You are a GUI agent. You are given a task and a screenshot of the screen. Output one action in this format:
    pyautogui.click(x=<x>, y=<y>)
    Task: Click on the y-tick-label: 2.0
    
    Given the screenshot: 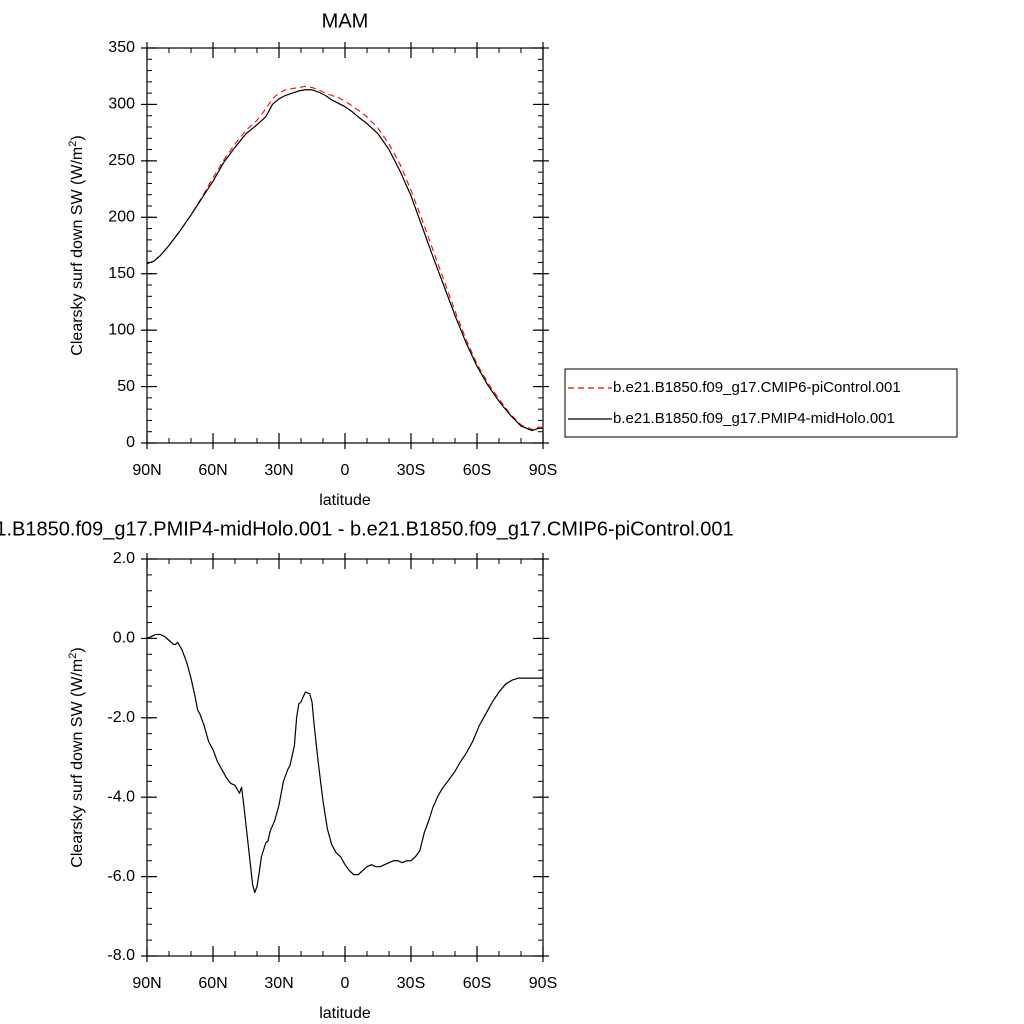 What is the action you would take?
    pyautogui.click(x=124, y=558)
    